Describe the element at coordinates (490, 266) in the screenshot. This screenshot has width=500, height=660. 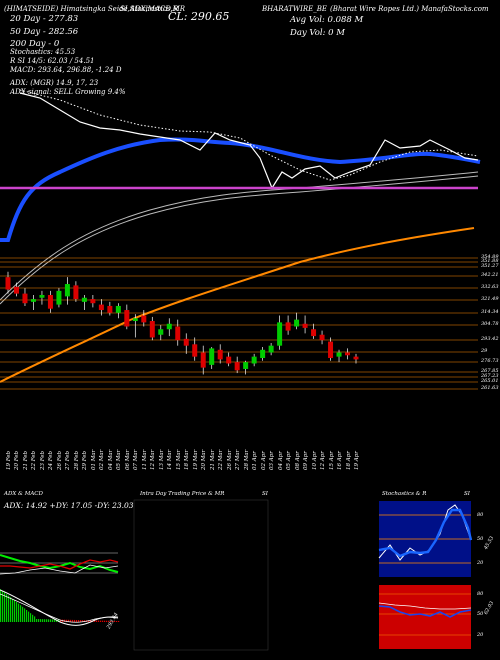
I see `price-axis-tick: 351.27` at that location.